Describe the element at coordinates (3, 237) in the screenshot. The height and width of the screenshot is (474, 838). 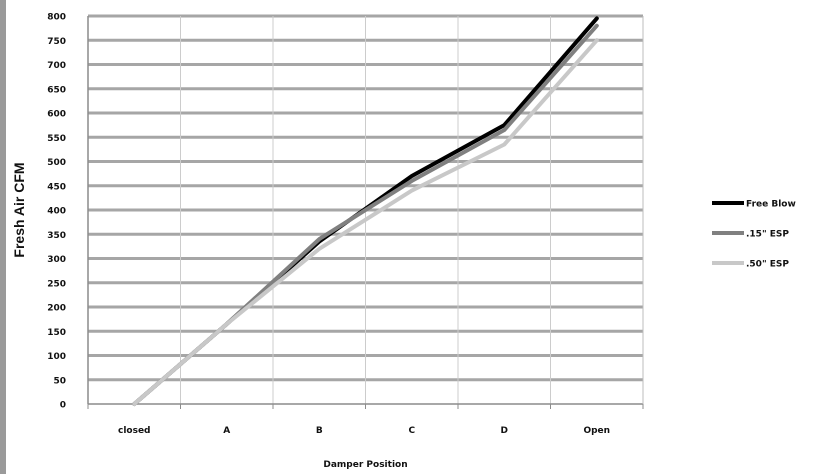
I see `left-border` at that location.